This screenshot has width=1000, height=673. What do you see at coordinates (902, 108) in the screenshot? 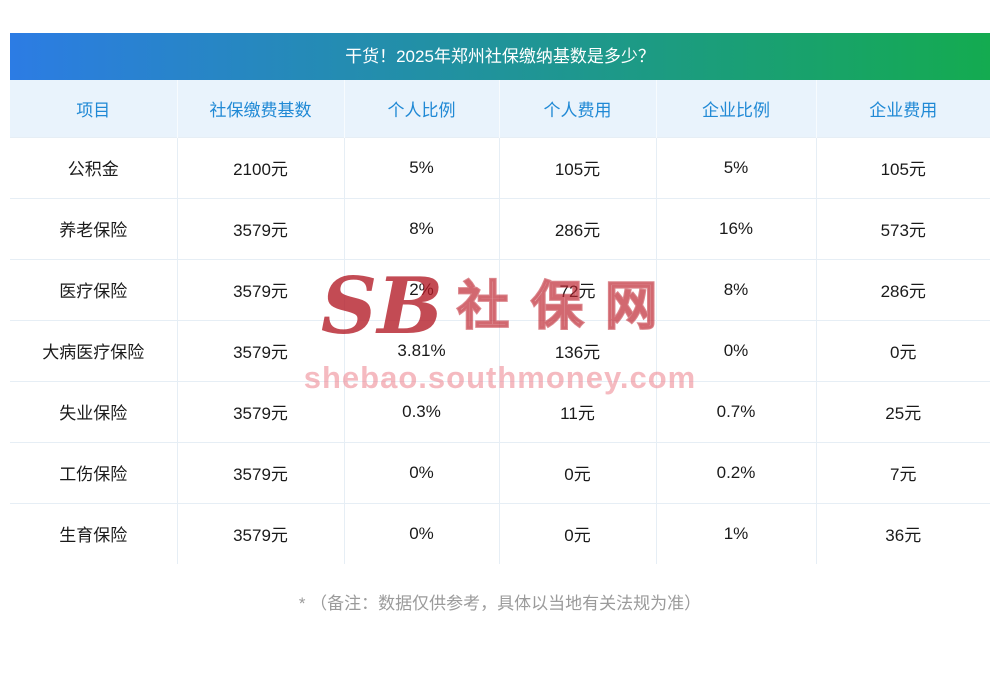
I see `column-header: 企业费用` at bounding box center [902, 108].